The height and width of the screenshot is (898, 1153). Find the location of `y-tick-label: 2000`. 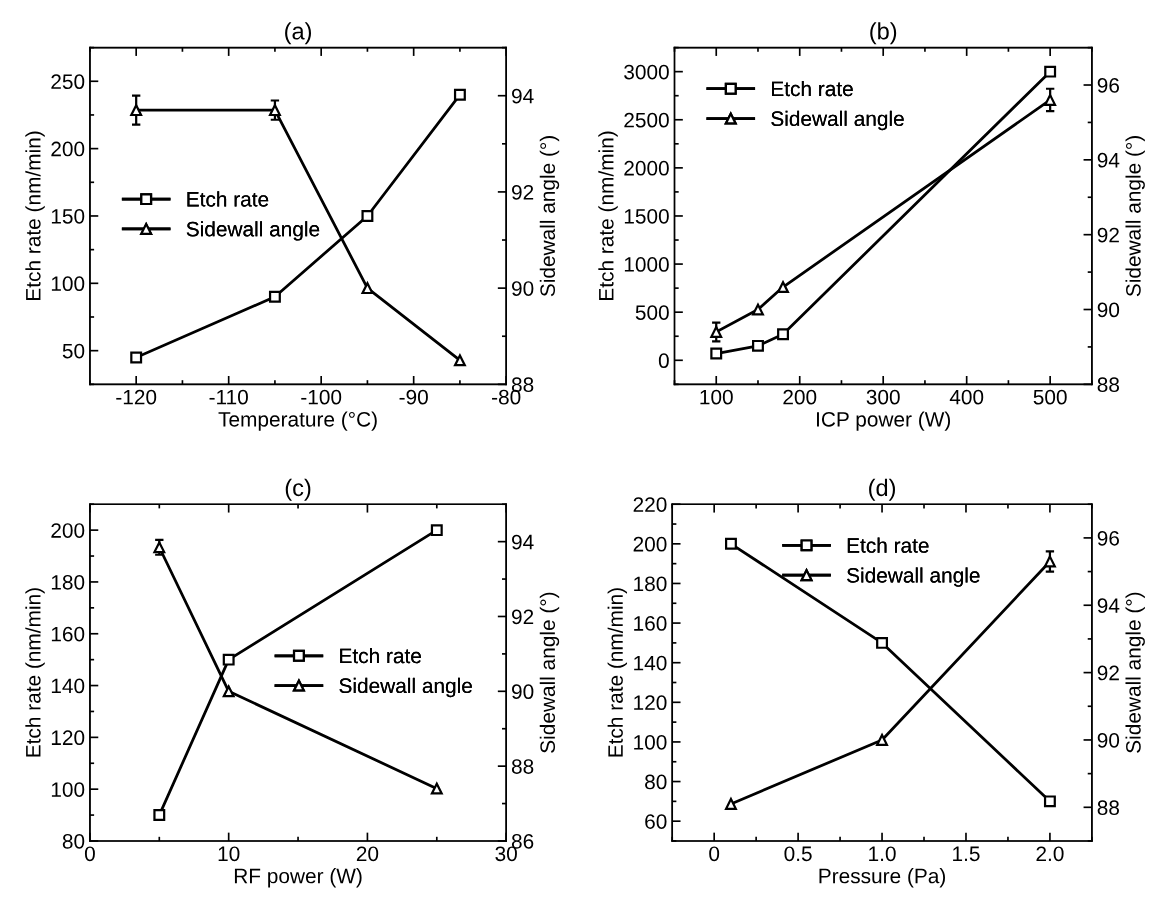

y-tick-label: 2000 is located at coordinates (646, 168).